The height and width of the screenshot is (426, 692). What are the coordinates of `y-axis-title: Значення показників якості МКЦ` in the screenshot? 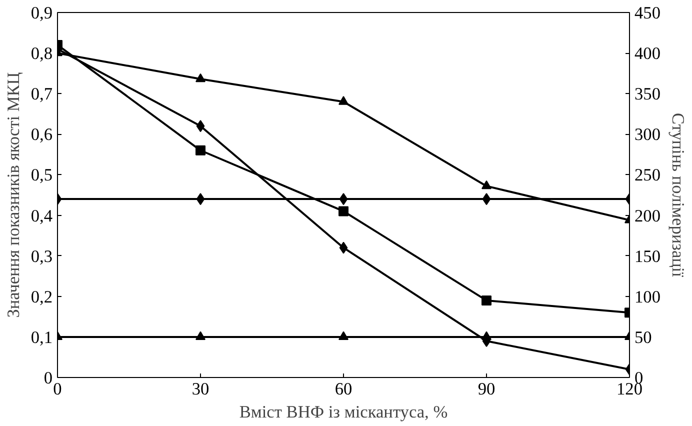 It's located at (13, 195).